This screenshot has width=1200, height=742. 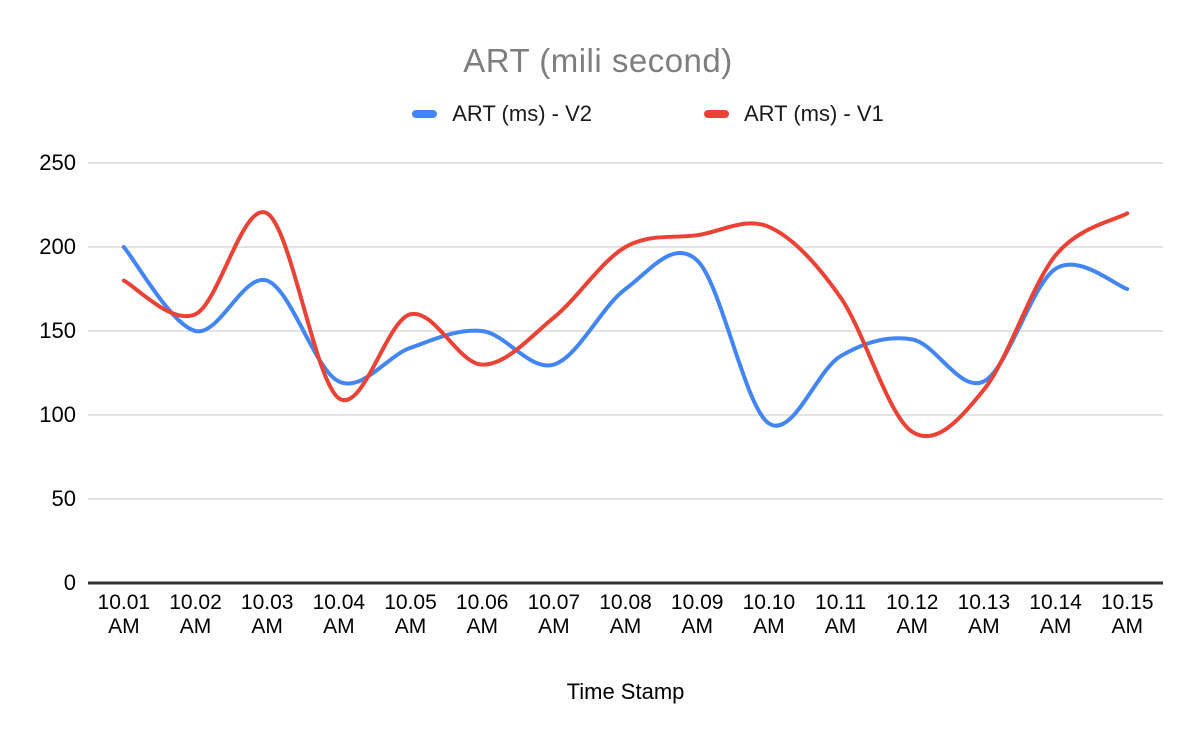 What do you see at coordinates (554, 614) in the screenshot?
I see `x-tick-label: 10.07 AM` at bounding box center [554, 614].